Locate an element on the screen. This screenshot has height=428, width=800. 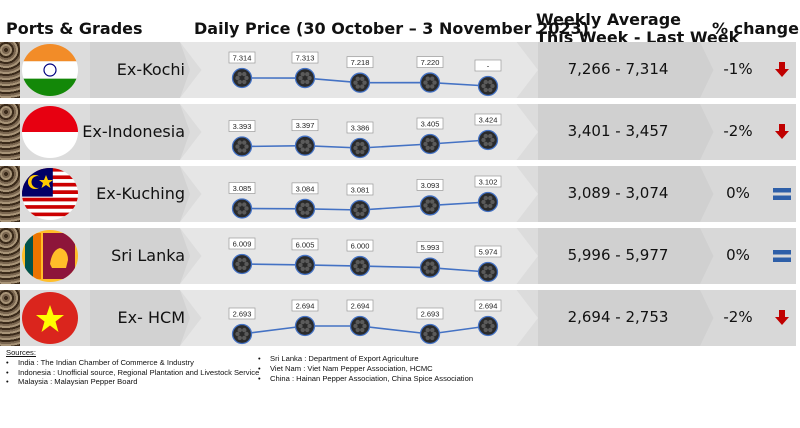
svg-text: 6.000 is located at coordinates (360, 246).